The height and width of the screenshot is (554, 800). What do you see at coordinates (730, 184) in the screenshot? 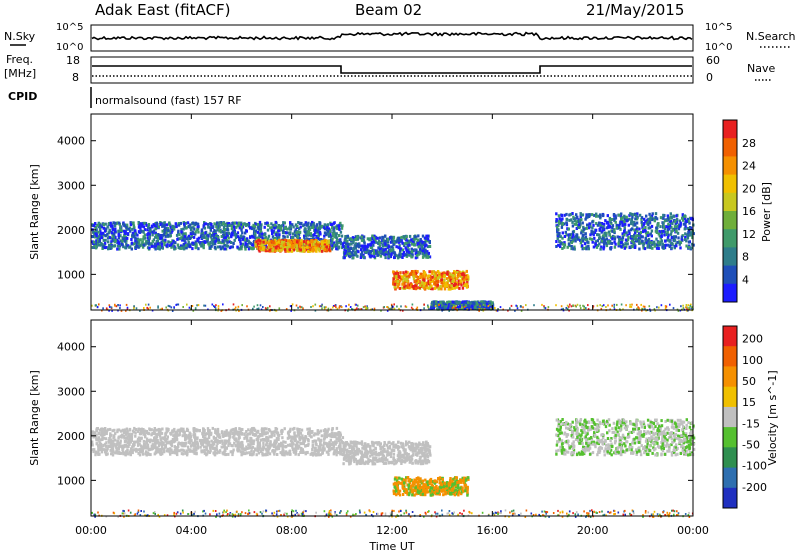
I see `colorbar-swatch` at bounding box center [730, 184].